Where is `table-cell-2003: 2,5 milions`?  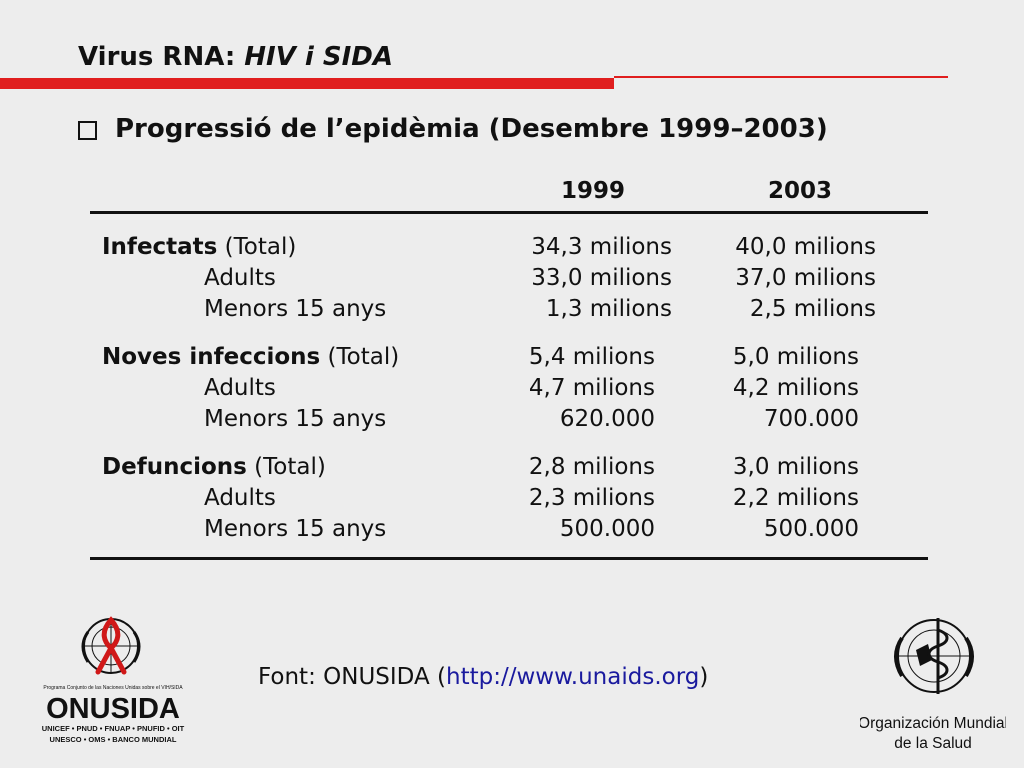 table-cell-2003: 2,5 milions is located at coordinates (812, 309).